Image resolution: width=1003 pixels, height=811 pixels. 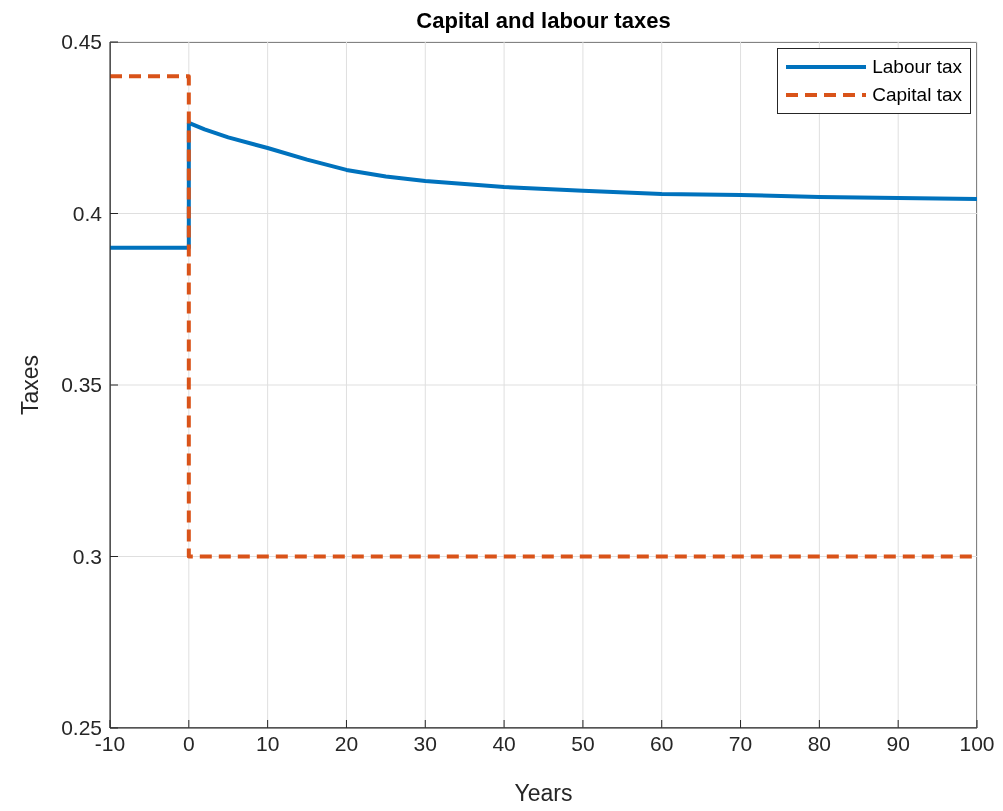 What do you see at coordinates (188, 743) in the screenshot?
I see `x-tick-label: 0` at bounding box center [188, 743].